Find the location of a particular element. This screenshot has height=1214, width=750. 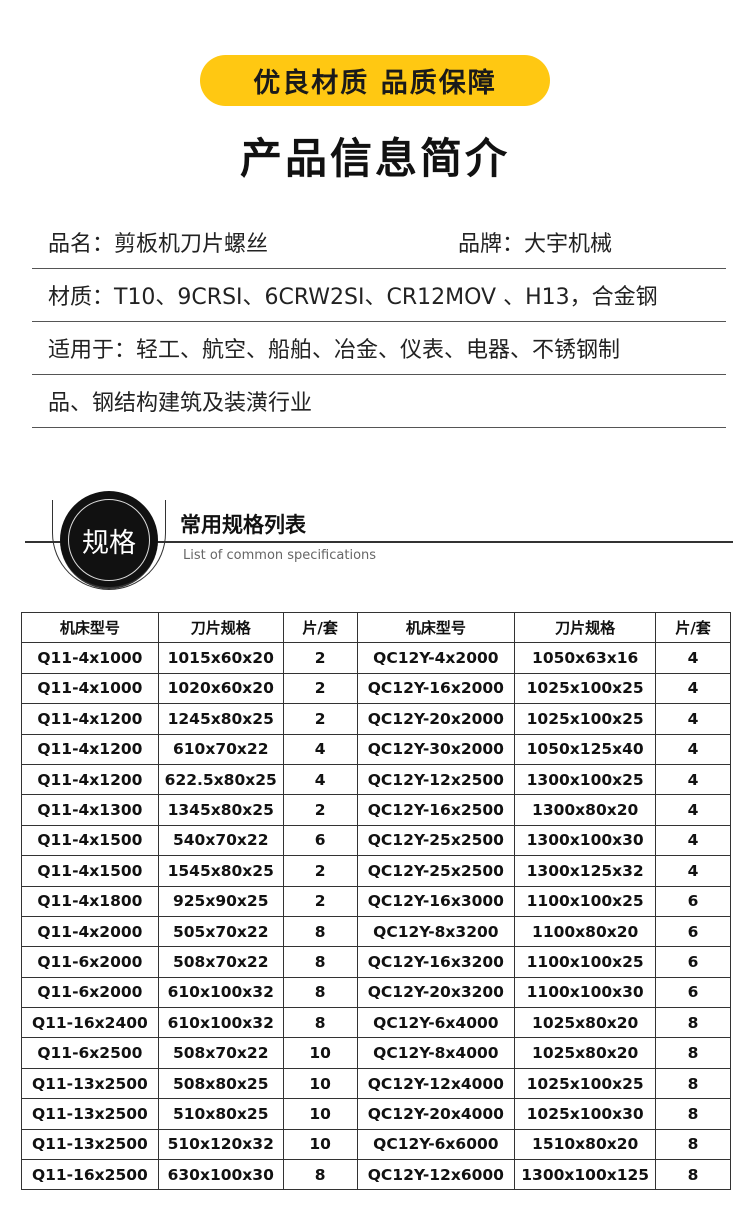

cell-blade-spec: 1100x80x20 is located at coordinates (585, 931).